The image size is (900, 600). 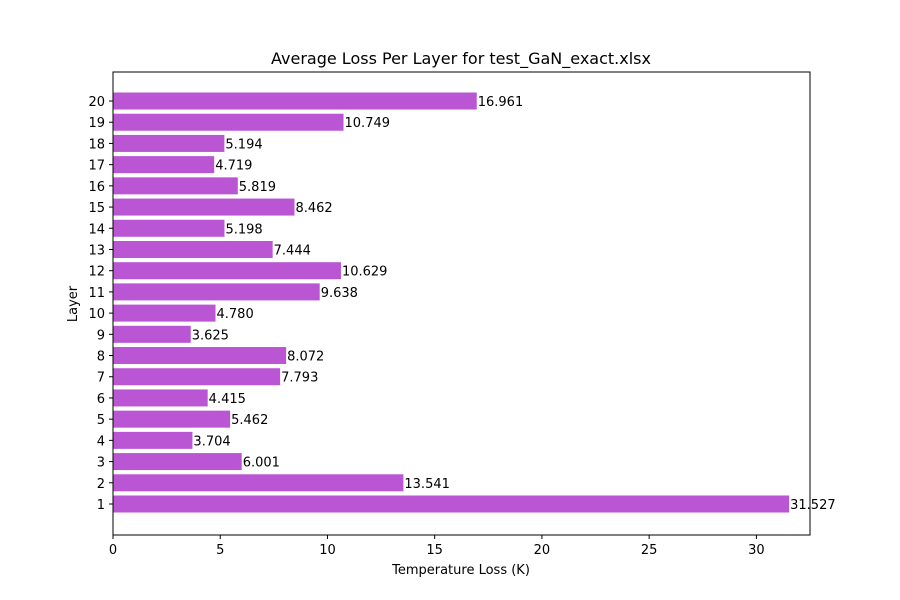 What do you see at coordinates (96, 123) in the screenshot?
I see `y-tick-label-19: 19` at bounding box center [96, 123].